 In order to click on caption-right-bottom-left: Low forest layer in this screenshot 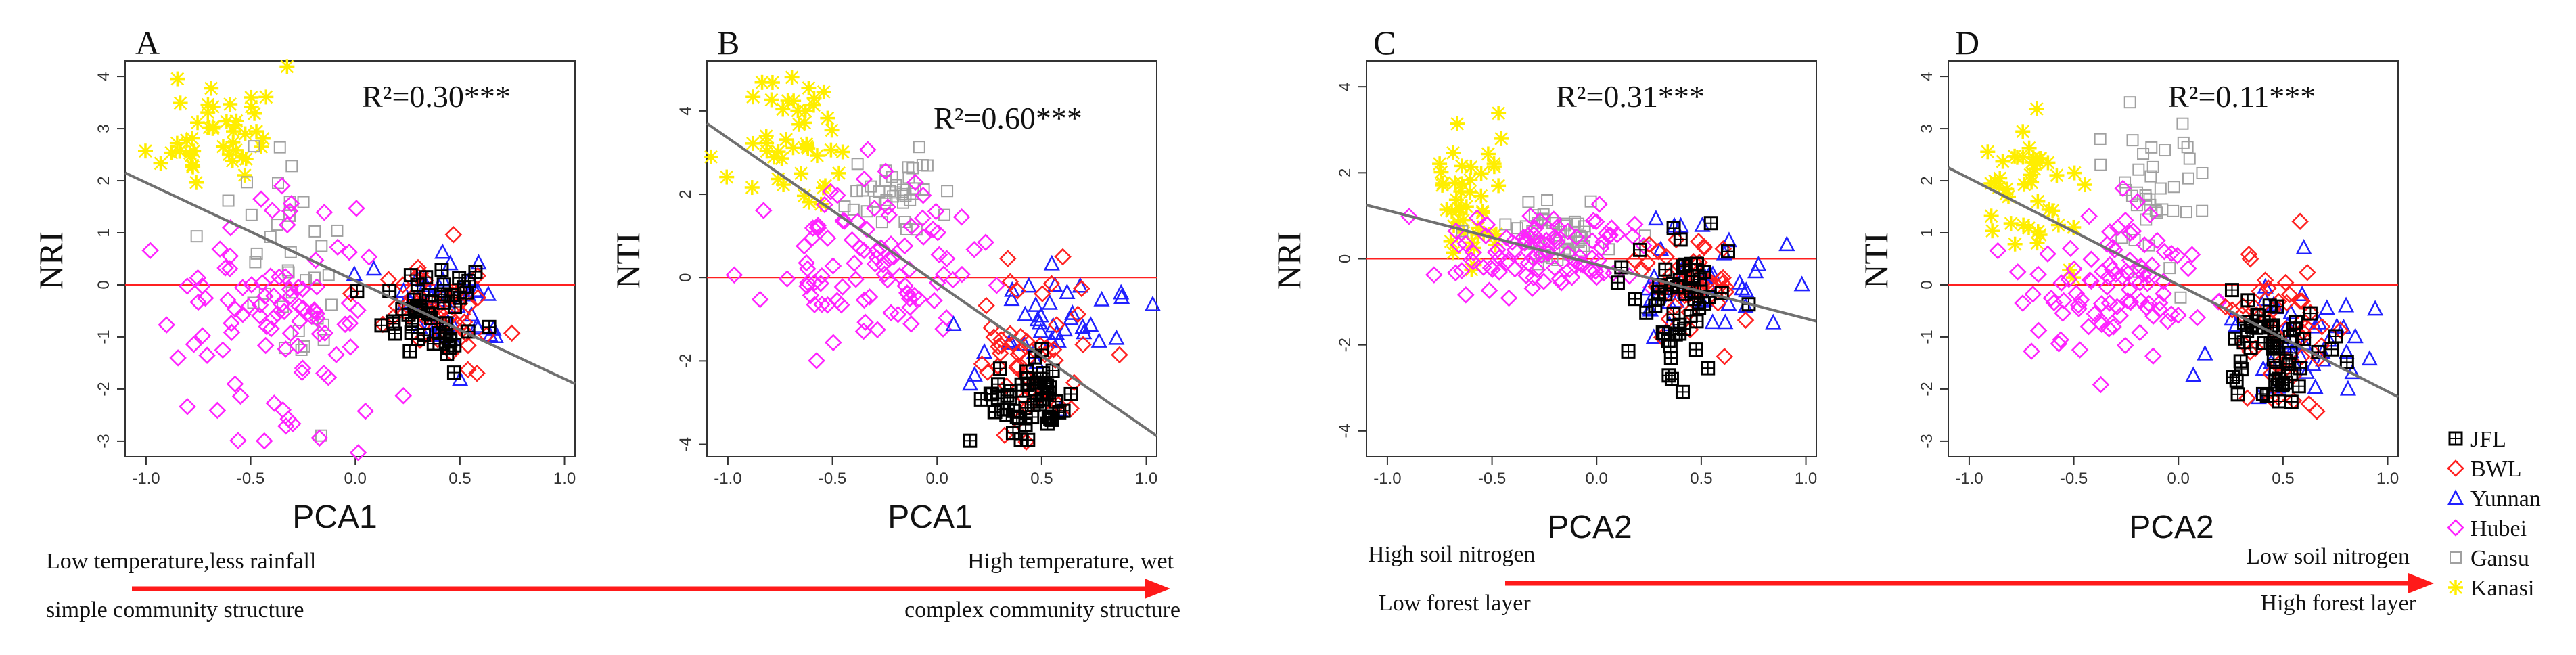, I will do `click(1455, 603)`.